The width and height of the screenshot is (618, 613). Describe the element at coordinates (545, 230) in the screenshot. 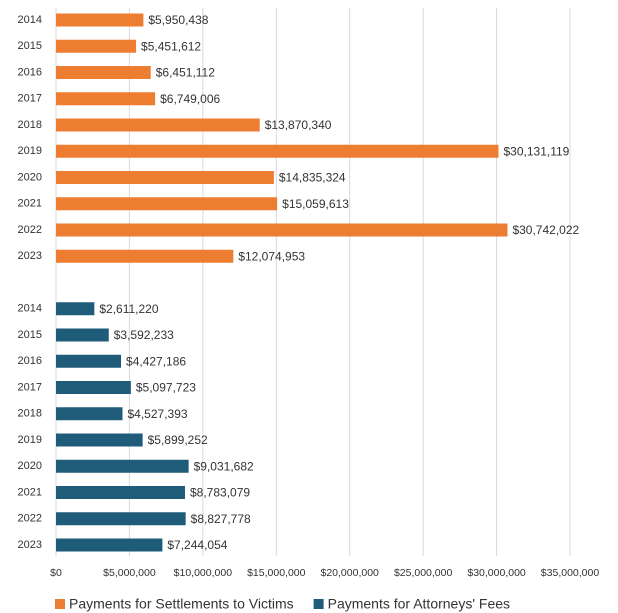

I see `data-label: $30,742,022` at that location.